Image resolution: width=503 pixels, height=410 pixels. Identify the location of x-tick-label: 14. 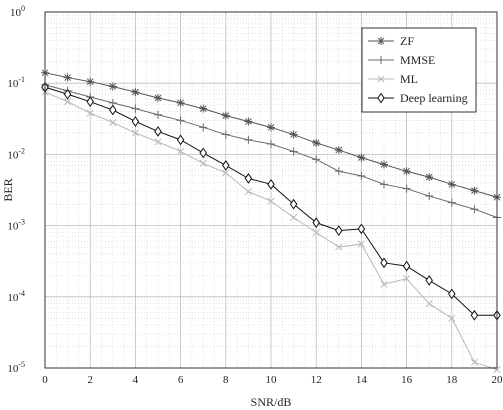
(362, 380).